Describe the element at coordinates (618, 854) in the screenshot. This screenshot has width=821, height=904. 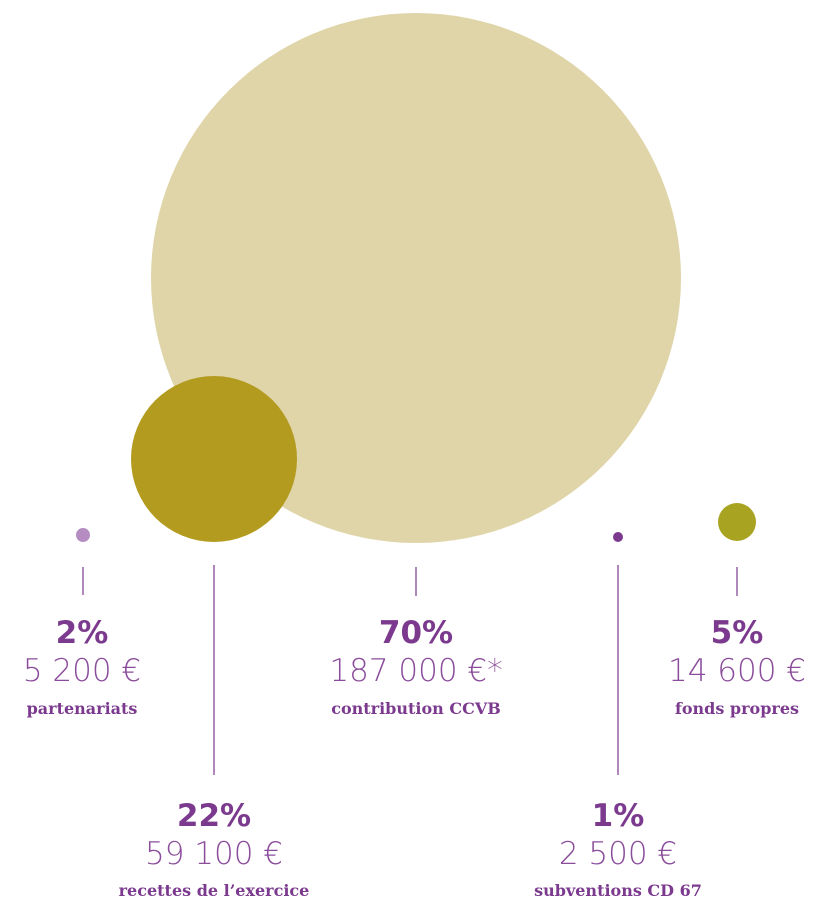
I see `amount-subventions: 2 500 €` at that location.